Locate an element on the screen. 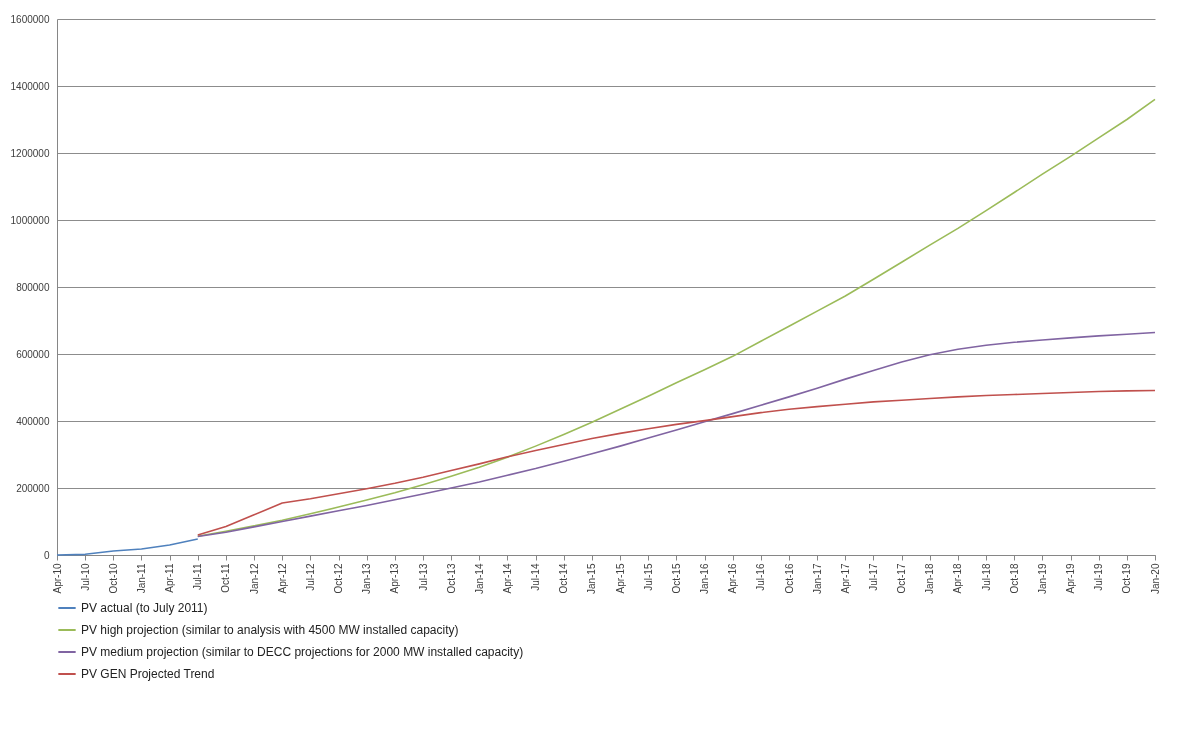  x-tick-label: Jul-17 is located at coordinates (873, 577).